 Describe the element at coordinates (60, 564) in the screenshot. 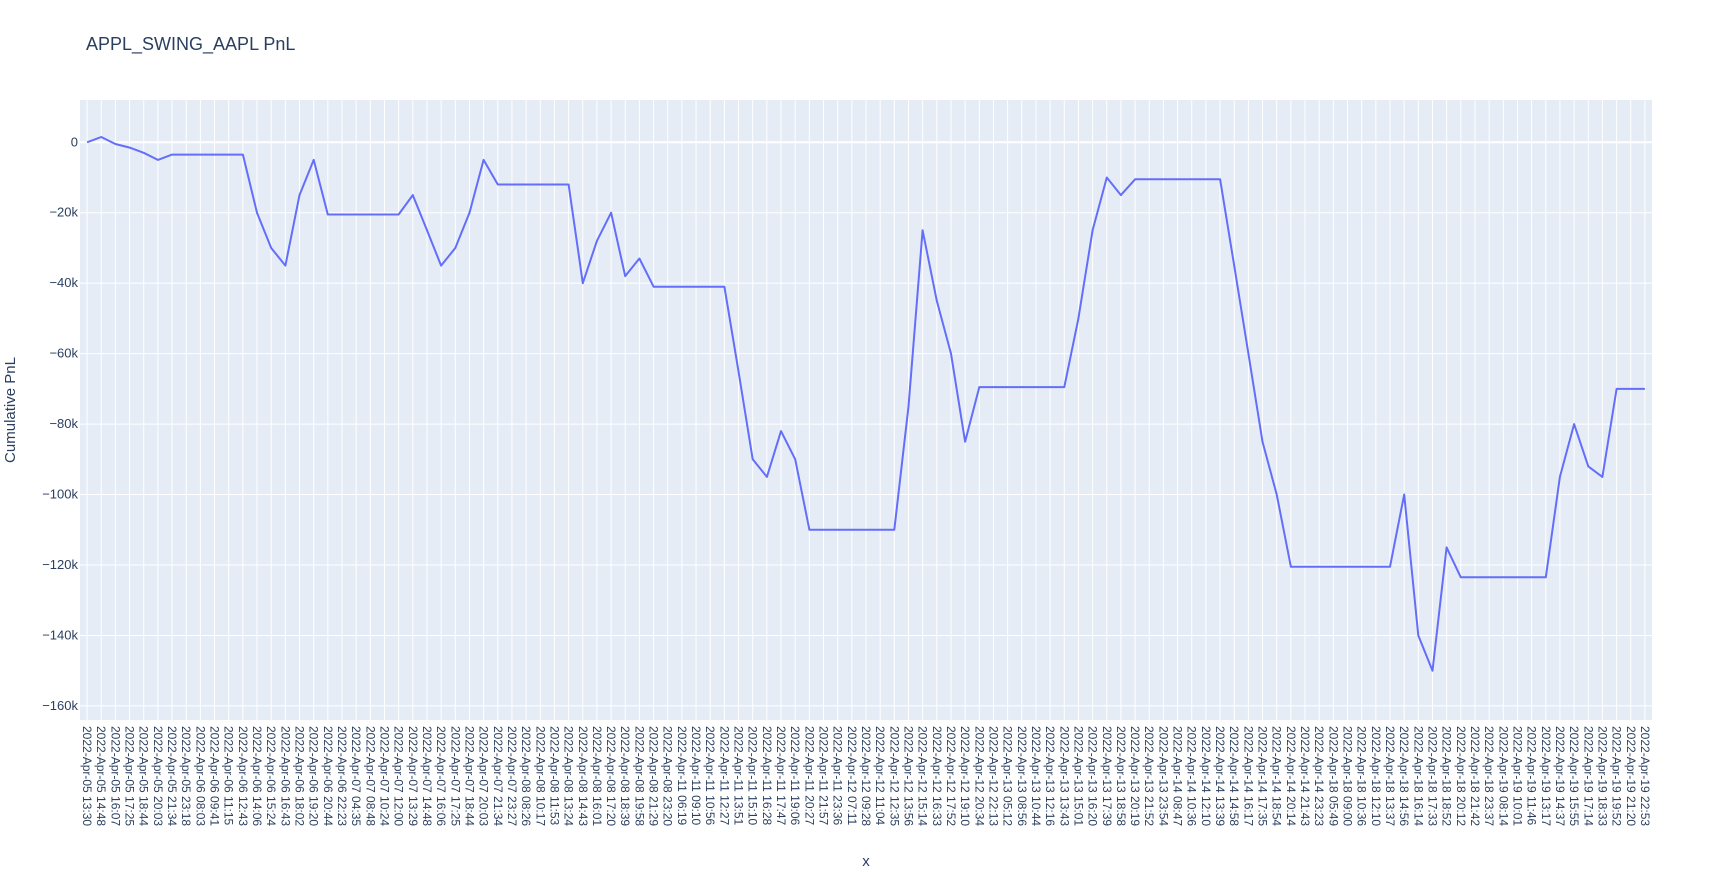

I see `y-tick-label: −120k` at that location.